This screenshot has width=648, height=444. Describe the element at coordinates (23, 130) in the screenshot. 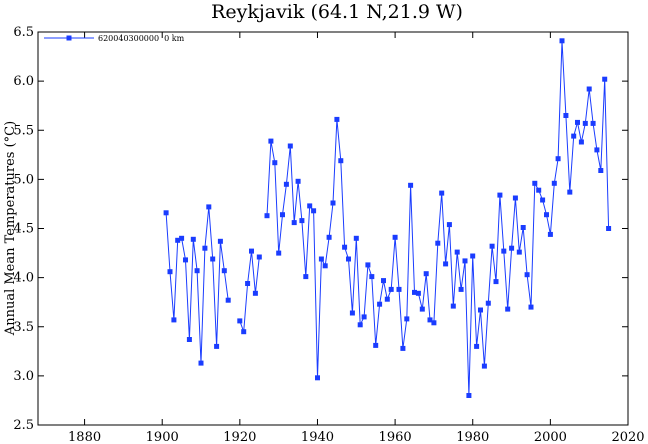

I see `y-tick-label: 5.5` at that location.